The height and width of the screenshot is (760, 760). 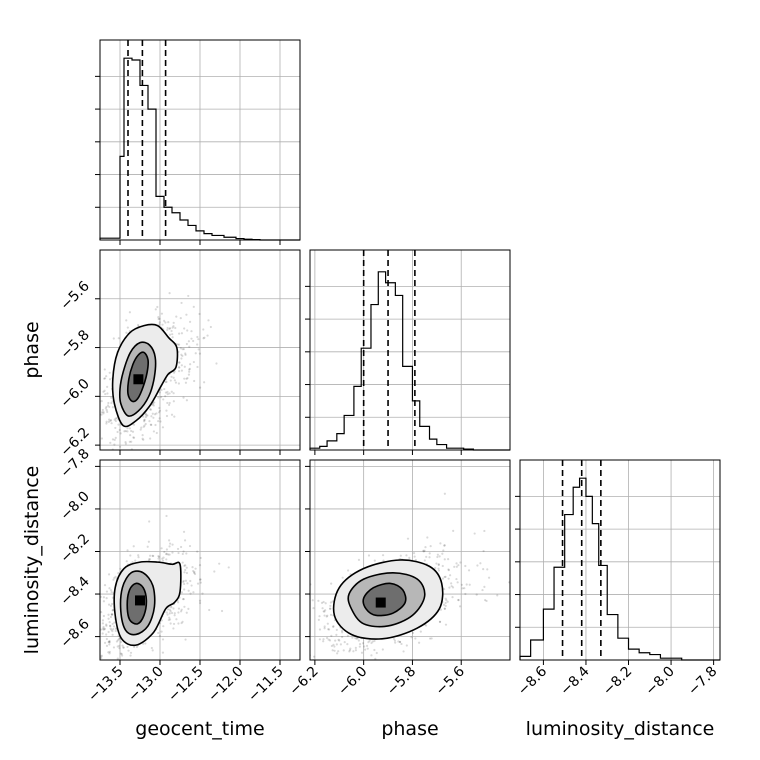 What do you see at coordinates (198, 142) in the screenshot?
I see `panel-geocent_time-hist` at bounding box center [198, 142].